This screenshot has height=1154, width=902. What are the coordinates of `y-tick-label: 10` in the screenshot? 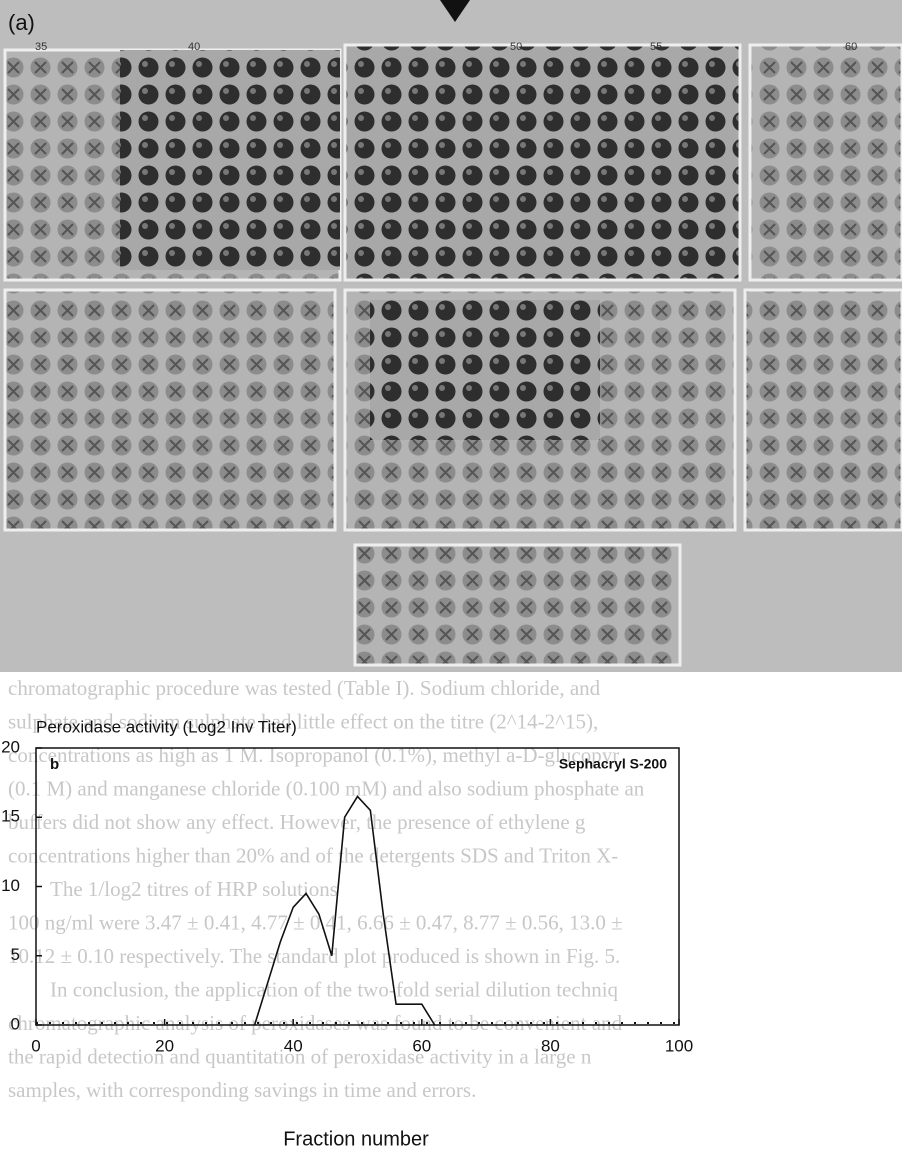 It's located at (10, 885).